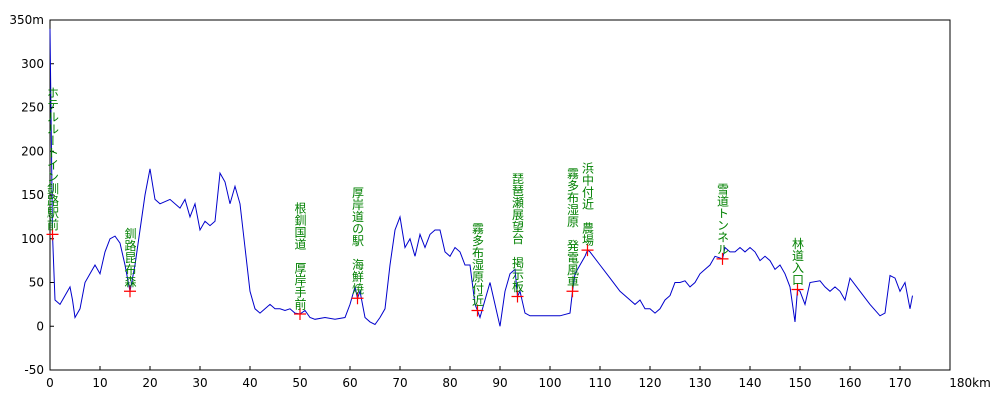 This screenshot has height=400, width=1000. What do you see at coordinates (723, 218) in the screenshot?
I see `waypoint-label: 雪道トンネル` at bounding box center [723, 218].